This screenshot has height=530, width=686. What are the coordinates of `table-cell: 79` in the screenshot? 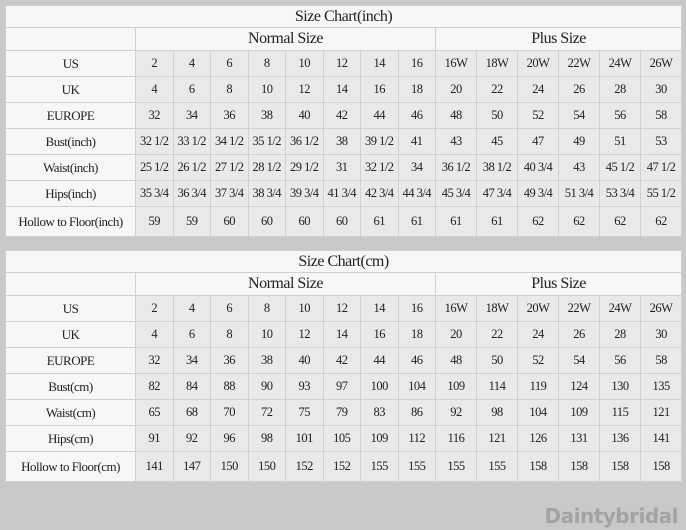 It's located at (341, 412).